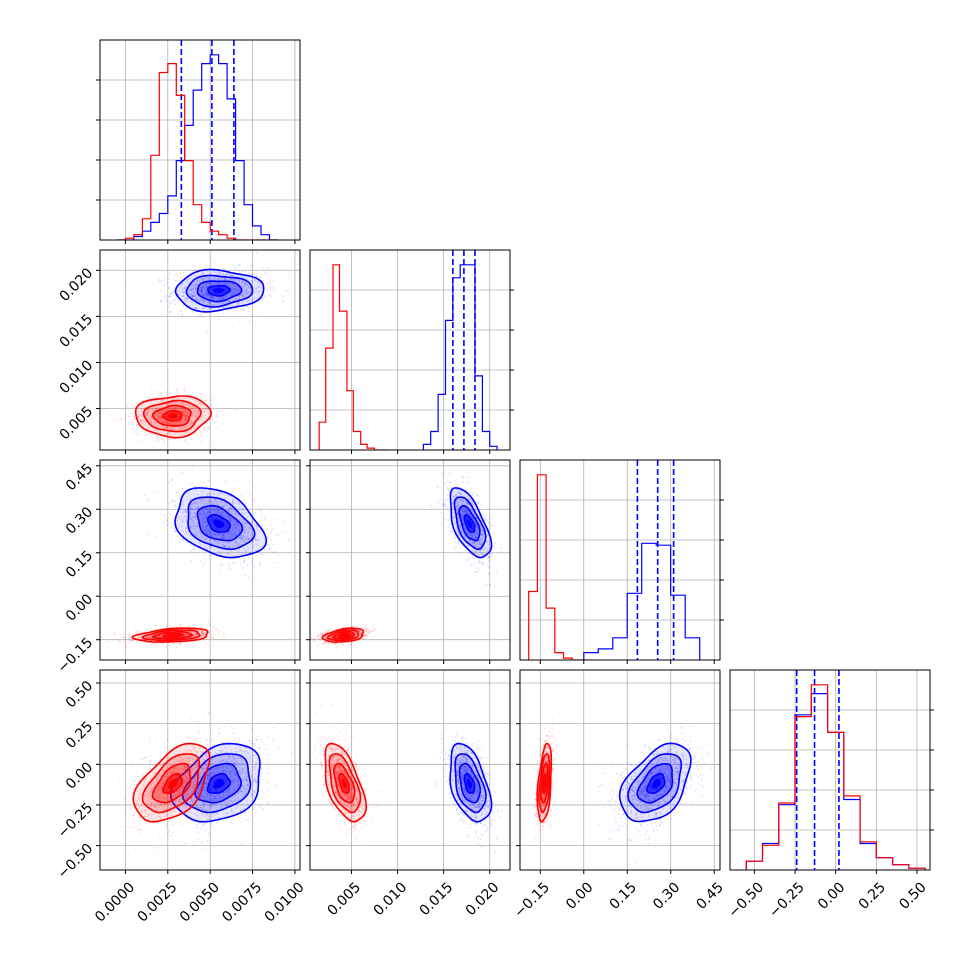 Image resolution: width=970 pixels, height=970 pixels. Describe the element at coordinates (219, 523) in the screenshot. I see `contour-line` at that location.